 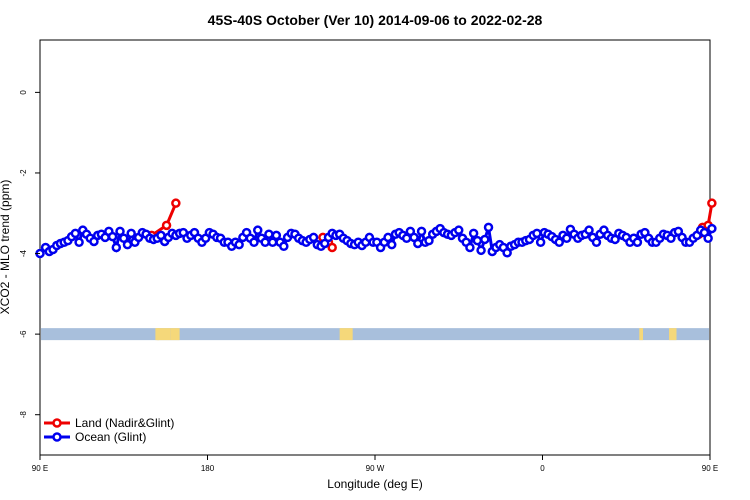 What do you see at coordinates (23, 173) in the screenshot?
I see `y-tick-label: -2` at bounding box center [23, 173].